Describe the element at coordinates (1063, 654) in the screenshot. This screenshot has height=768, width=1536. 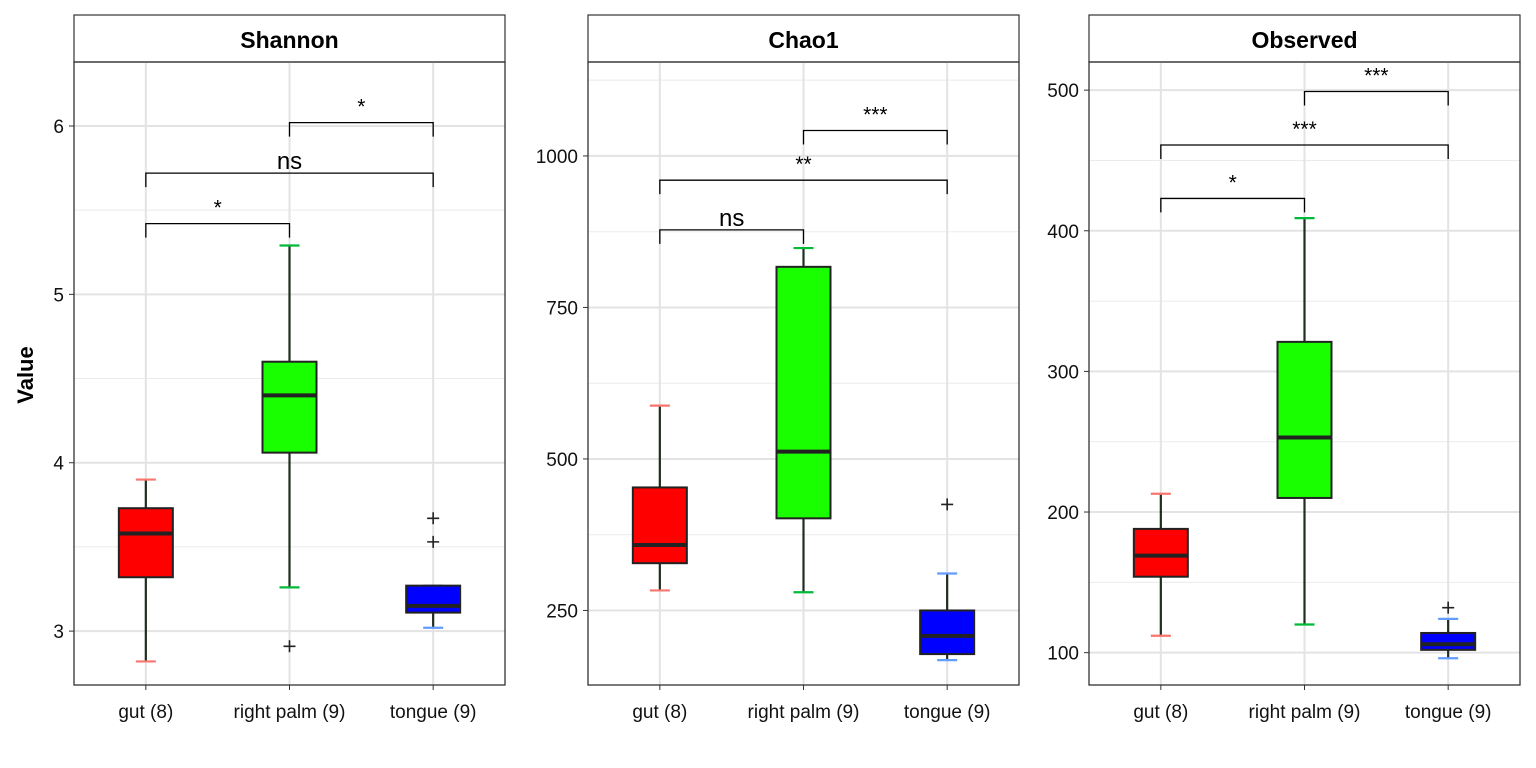
I see `y-tick-label: 100` at that location.